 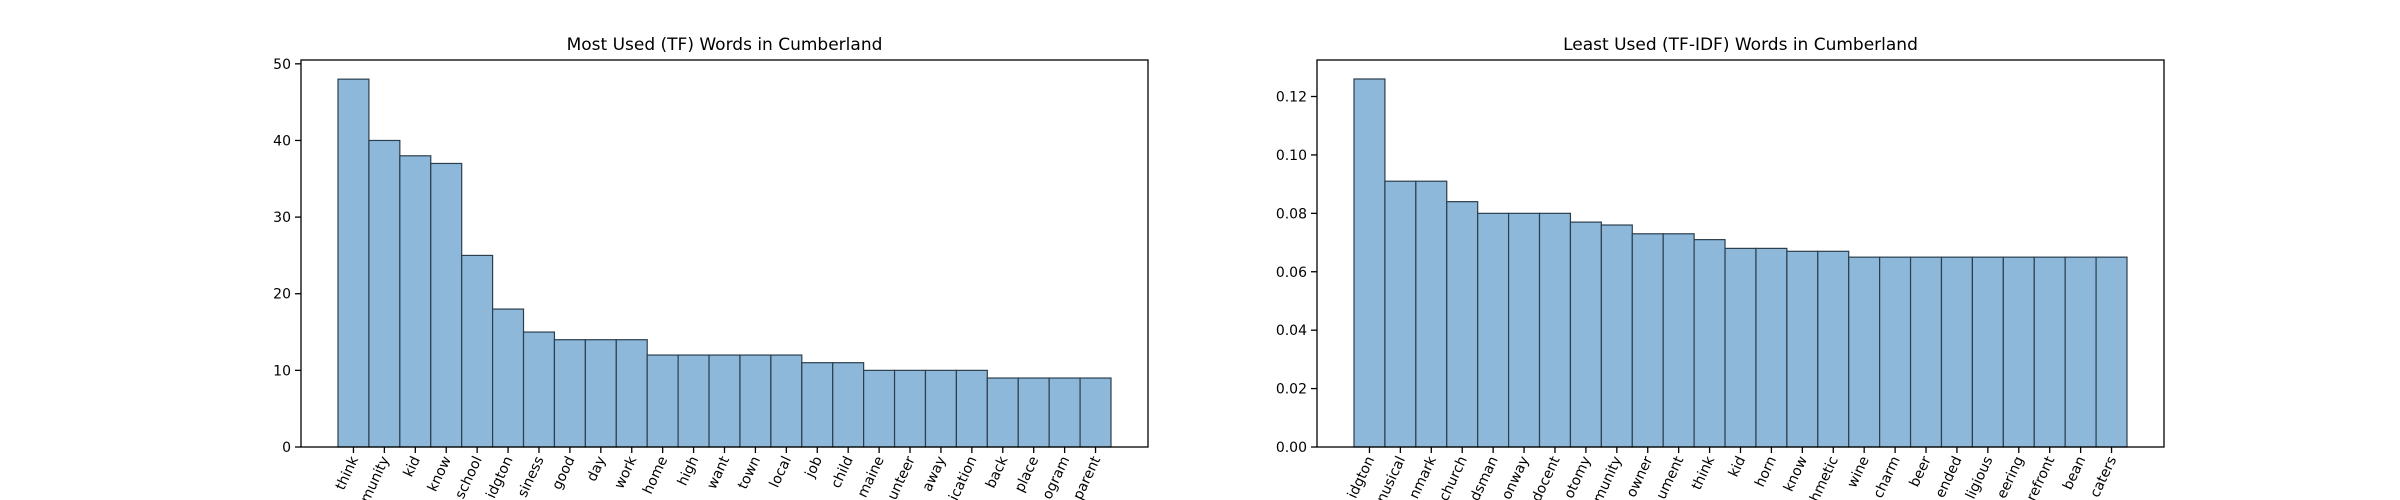 What do you see at coordinates (1921, 472) in the screenshot?
I see `x-tick-label: beer` at bounding box center [1921, 472].